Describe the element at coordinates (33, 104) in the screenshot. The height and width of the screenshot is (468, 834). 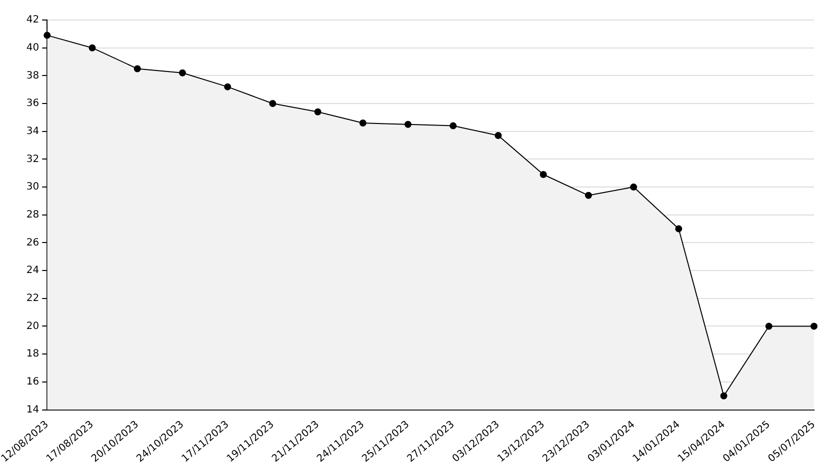
I see `y-tick-label: 36` at that location.